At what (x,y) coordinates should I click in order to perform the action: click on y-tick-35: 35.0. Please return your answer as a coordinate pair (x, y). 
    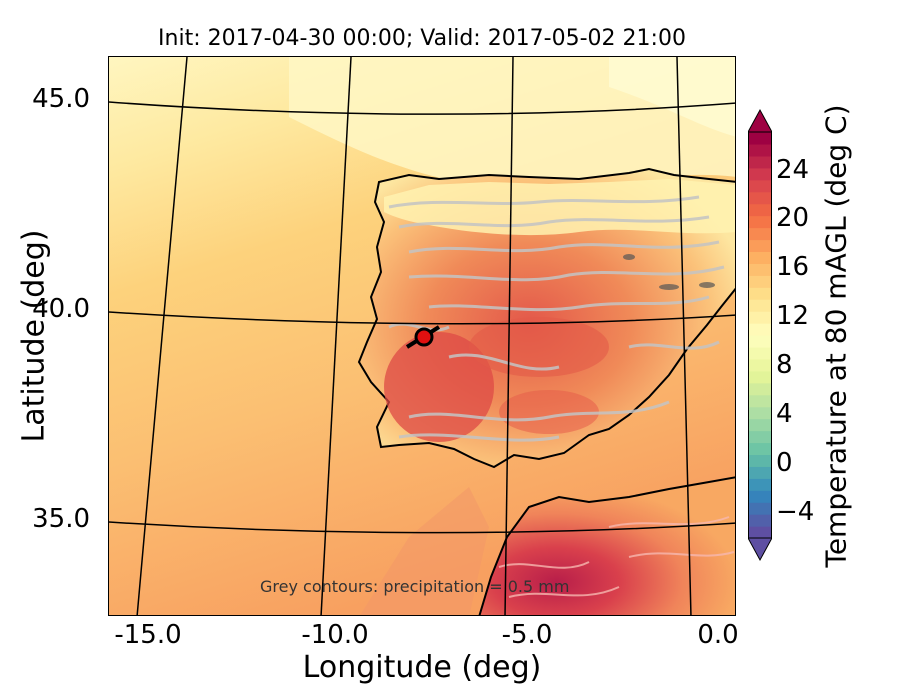
    Looking at the image, I should click on (61, 519).